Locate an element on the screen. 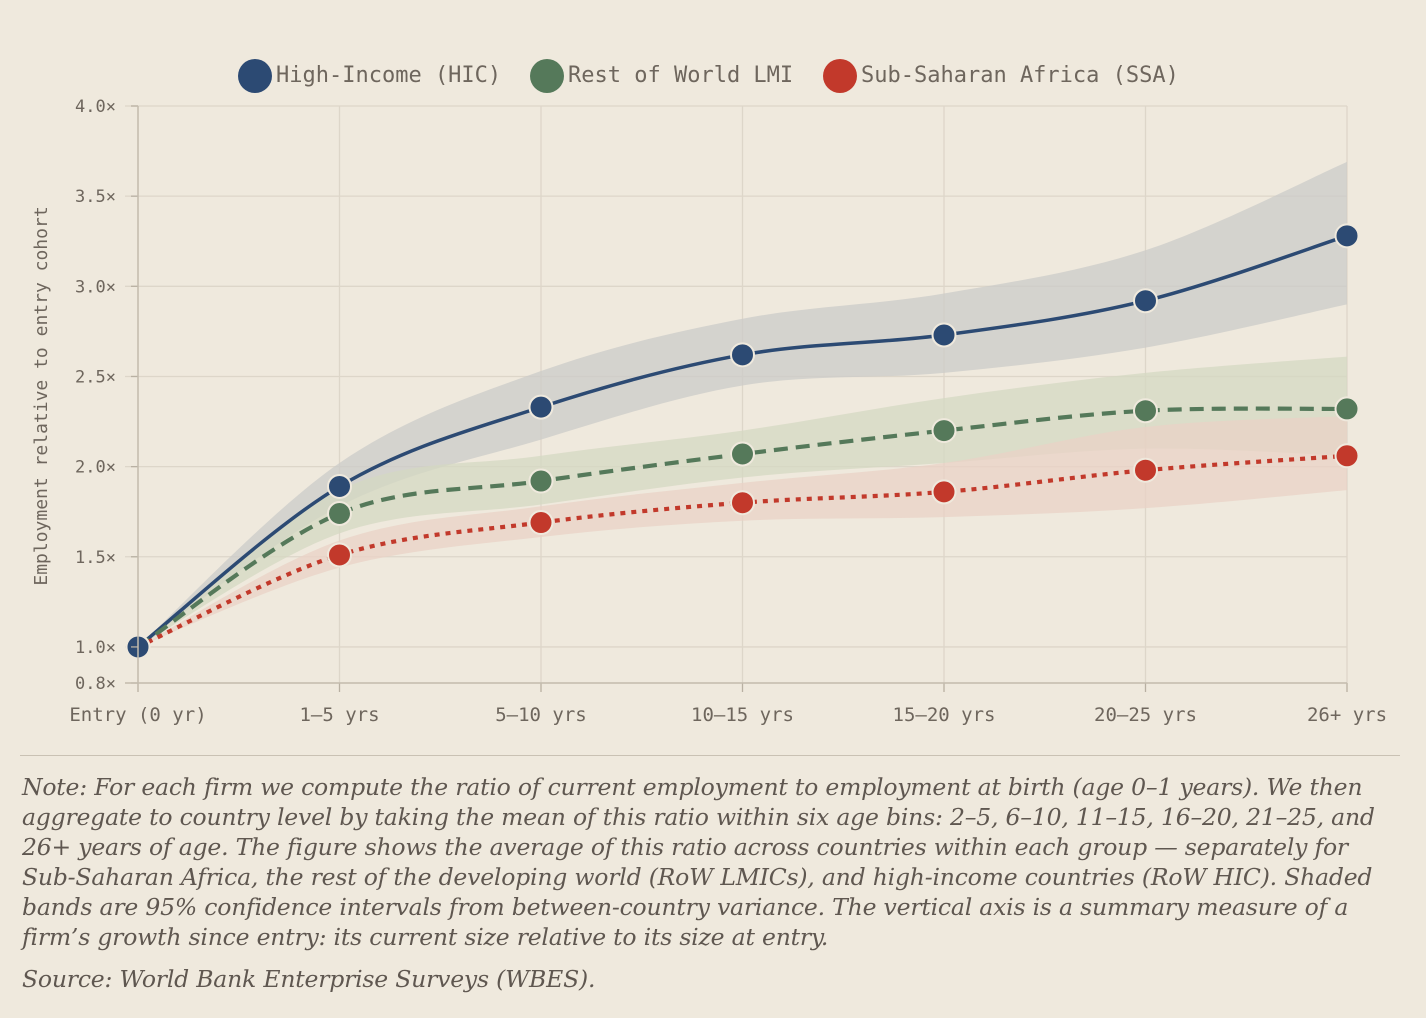 Image resolution: width=1426 pixels, height=1018 pixels. legend-label: High-Income (HIC) is located at coordinates (388, 75).